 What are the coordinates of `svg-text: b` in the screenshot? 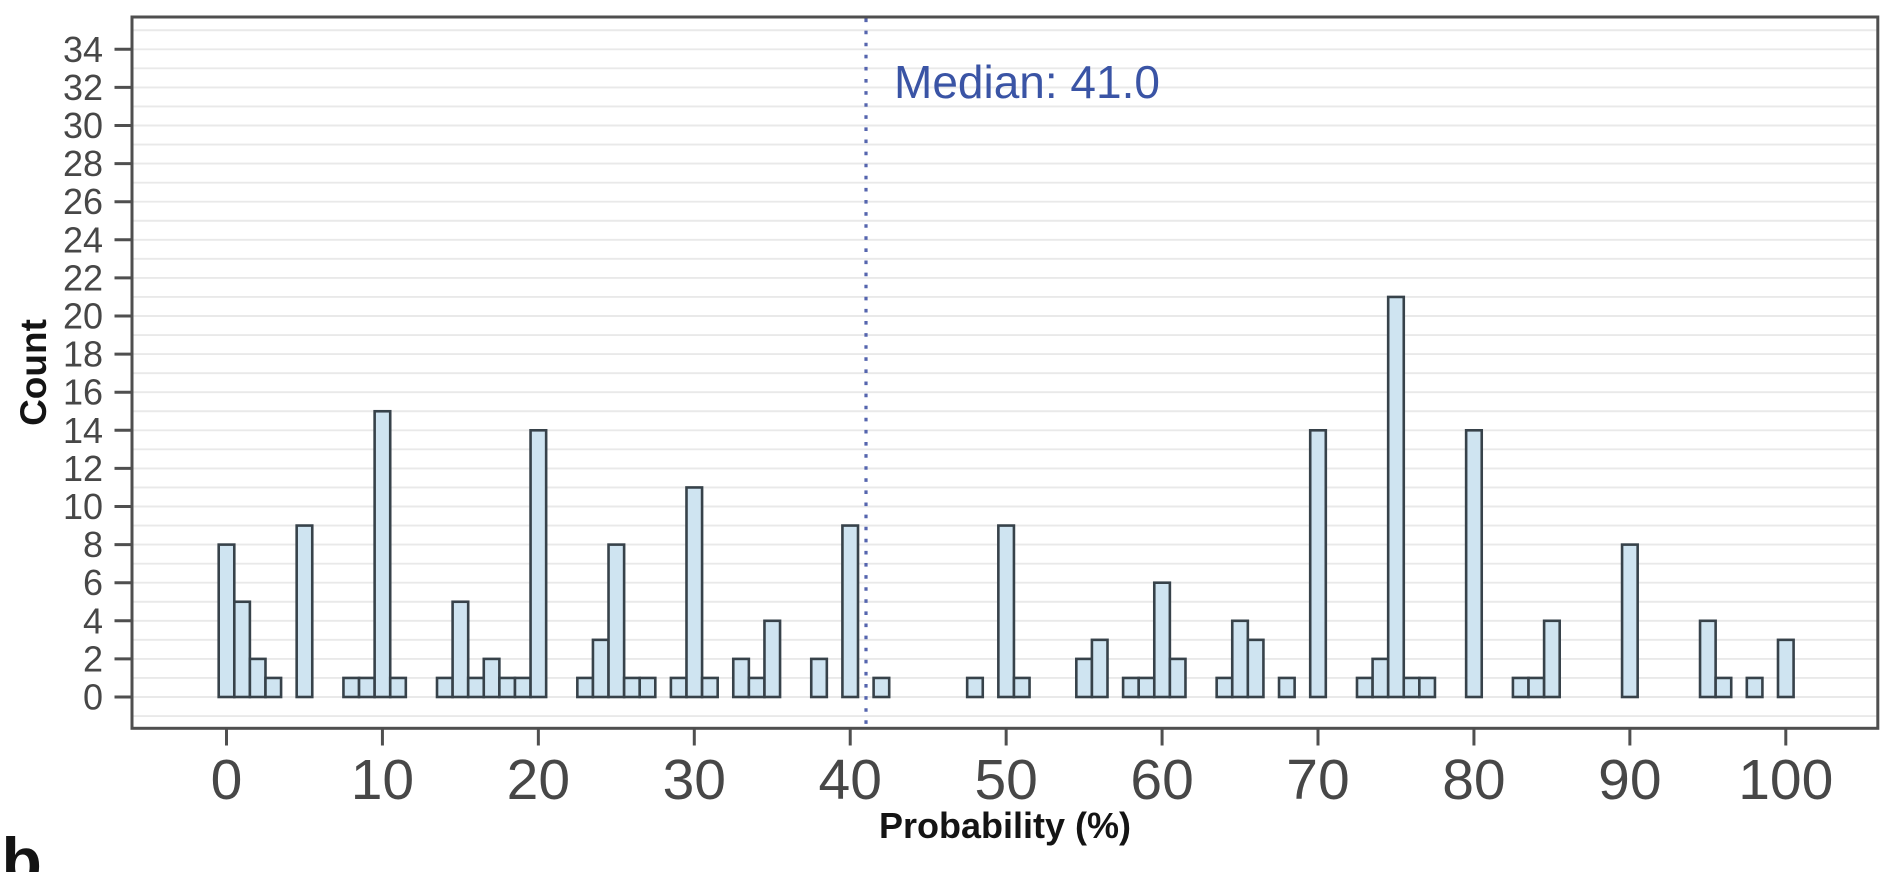 It's located at (22, 848).